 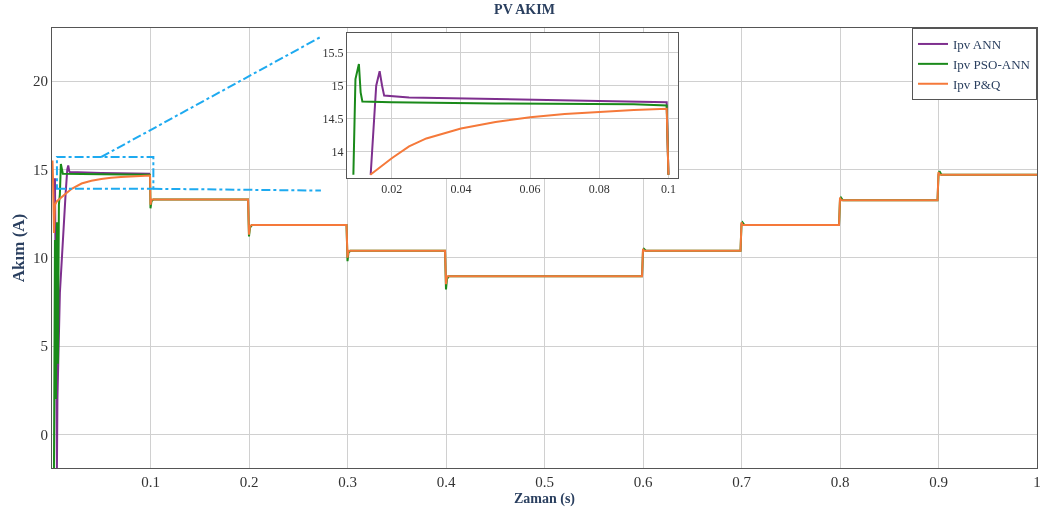 I want to click on y-tick-label: 5, so click(x=44, y=346).